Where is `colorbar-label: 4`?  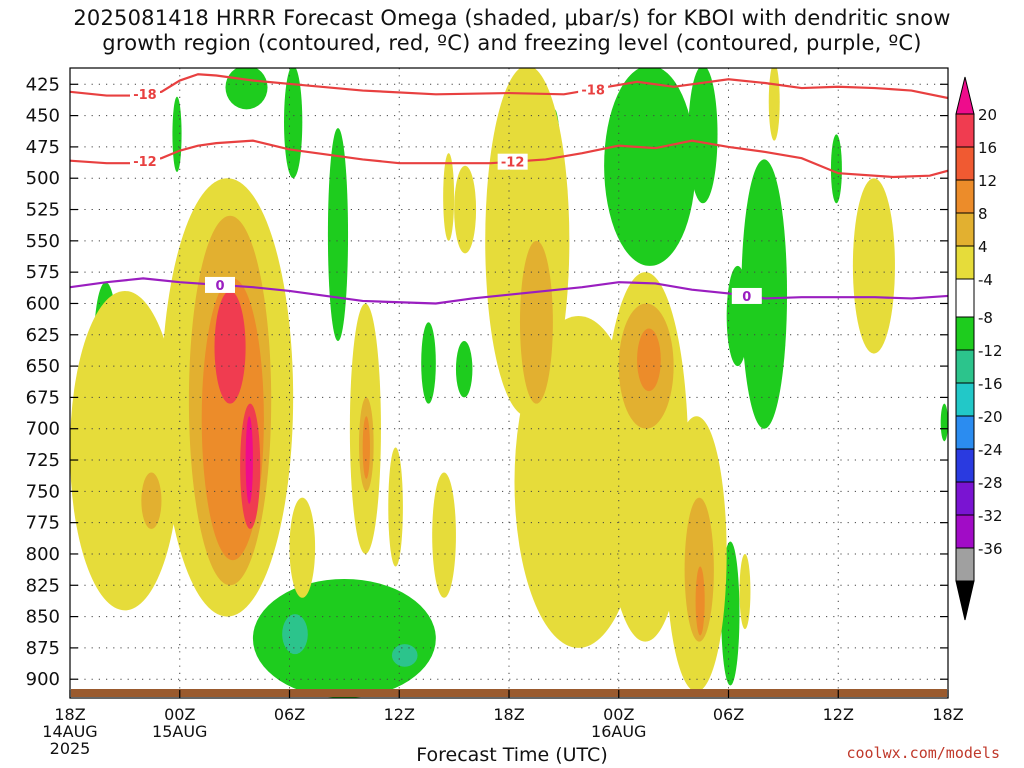
colorbar-label: 4 is located at coordinates (983, 247).